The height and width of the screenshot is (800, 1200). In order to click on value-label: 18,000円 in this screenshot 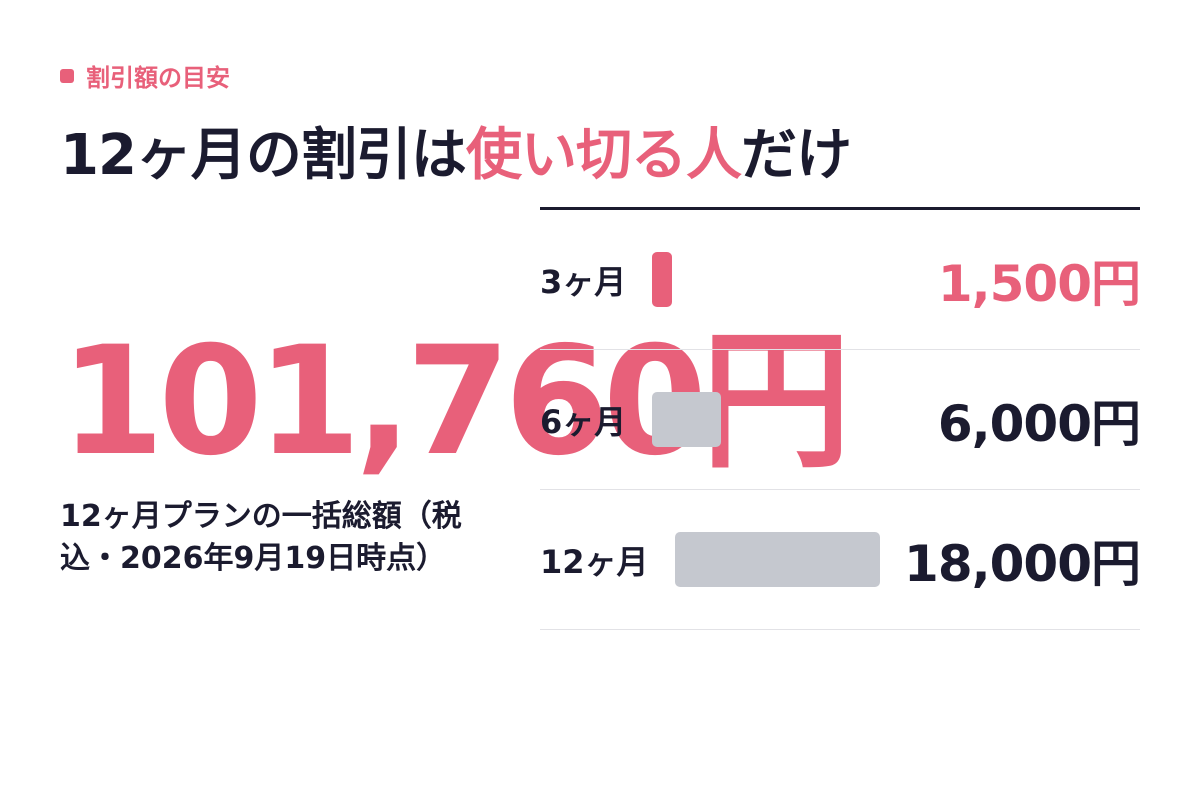, I will do `click(1022, 563)`.